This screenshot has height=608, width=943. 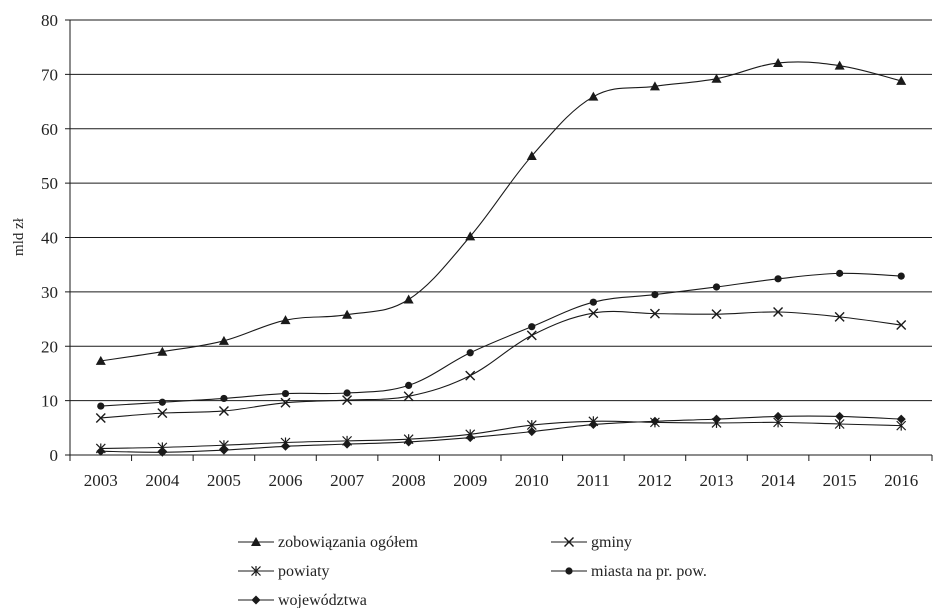 I want to click on series-0-point-2011, so click(x=593, y=96).